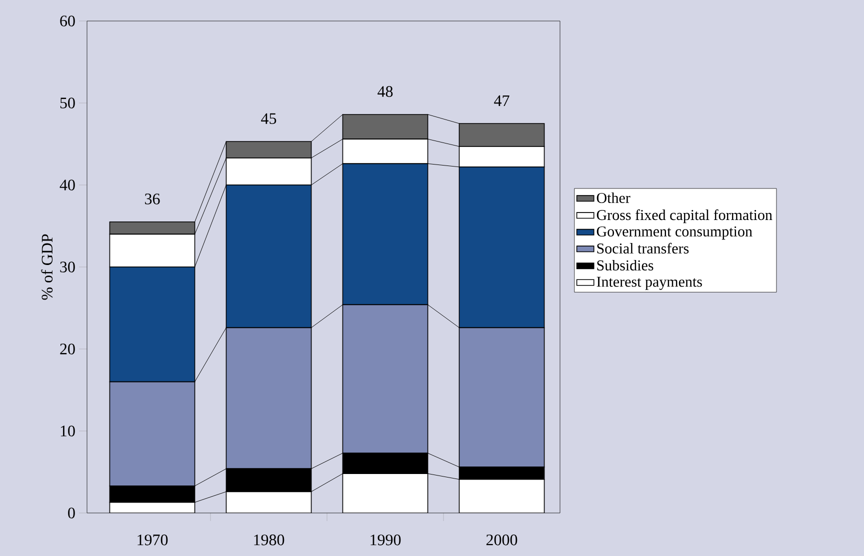 The height and width of the screenshot is (556, 864). I want to click on legend-label: Social transfers, so click(643, 248).